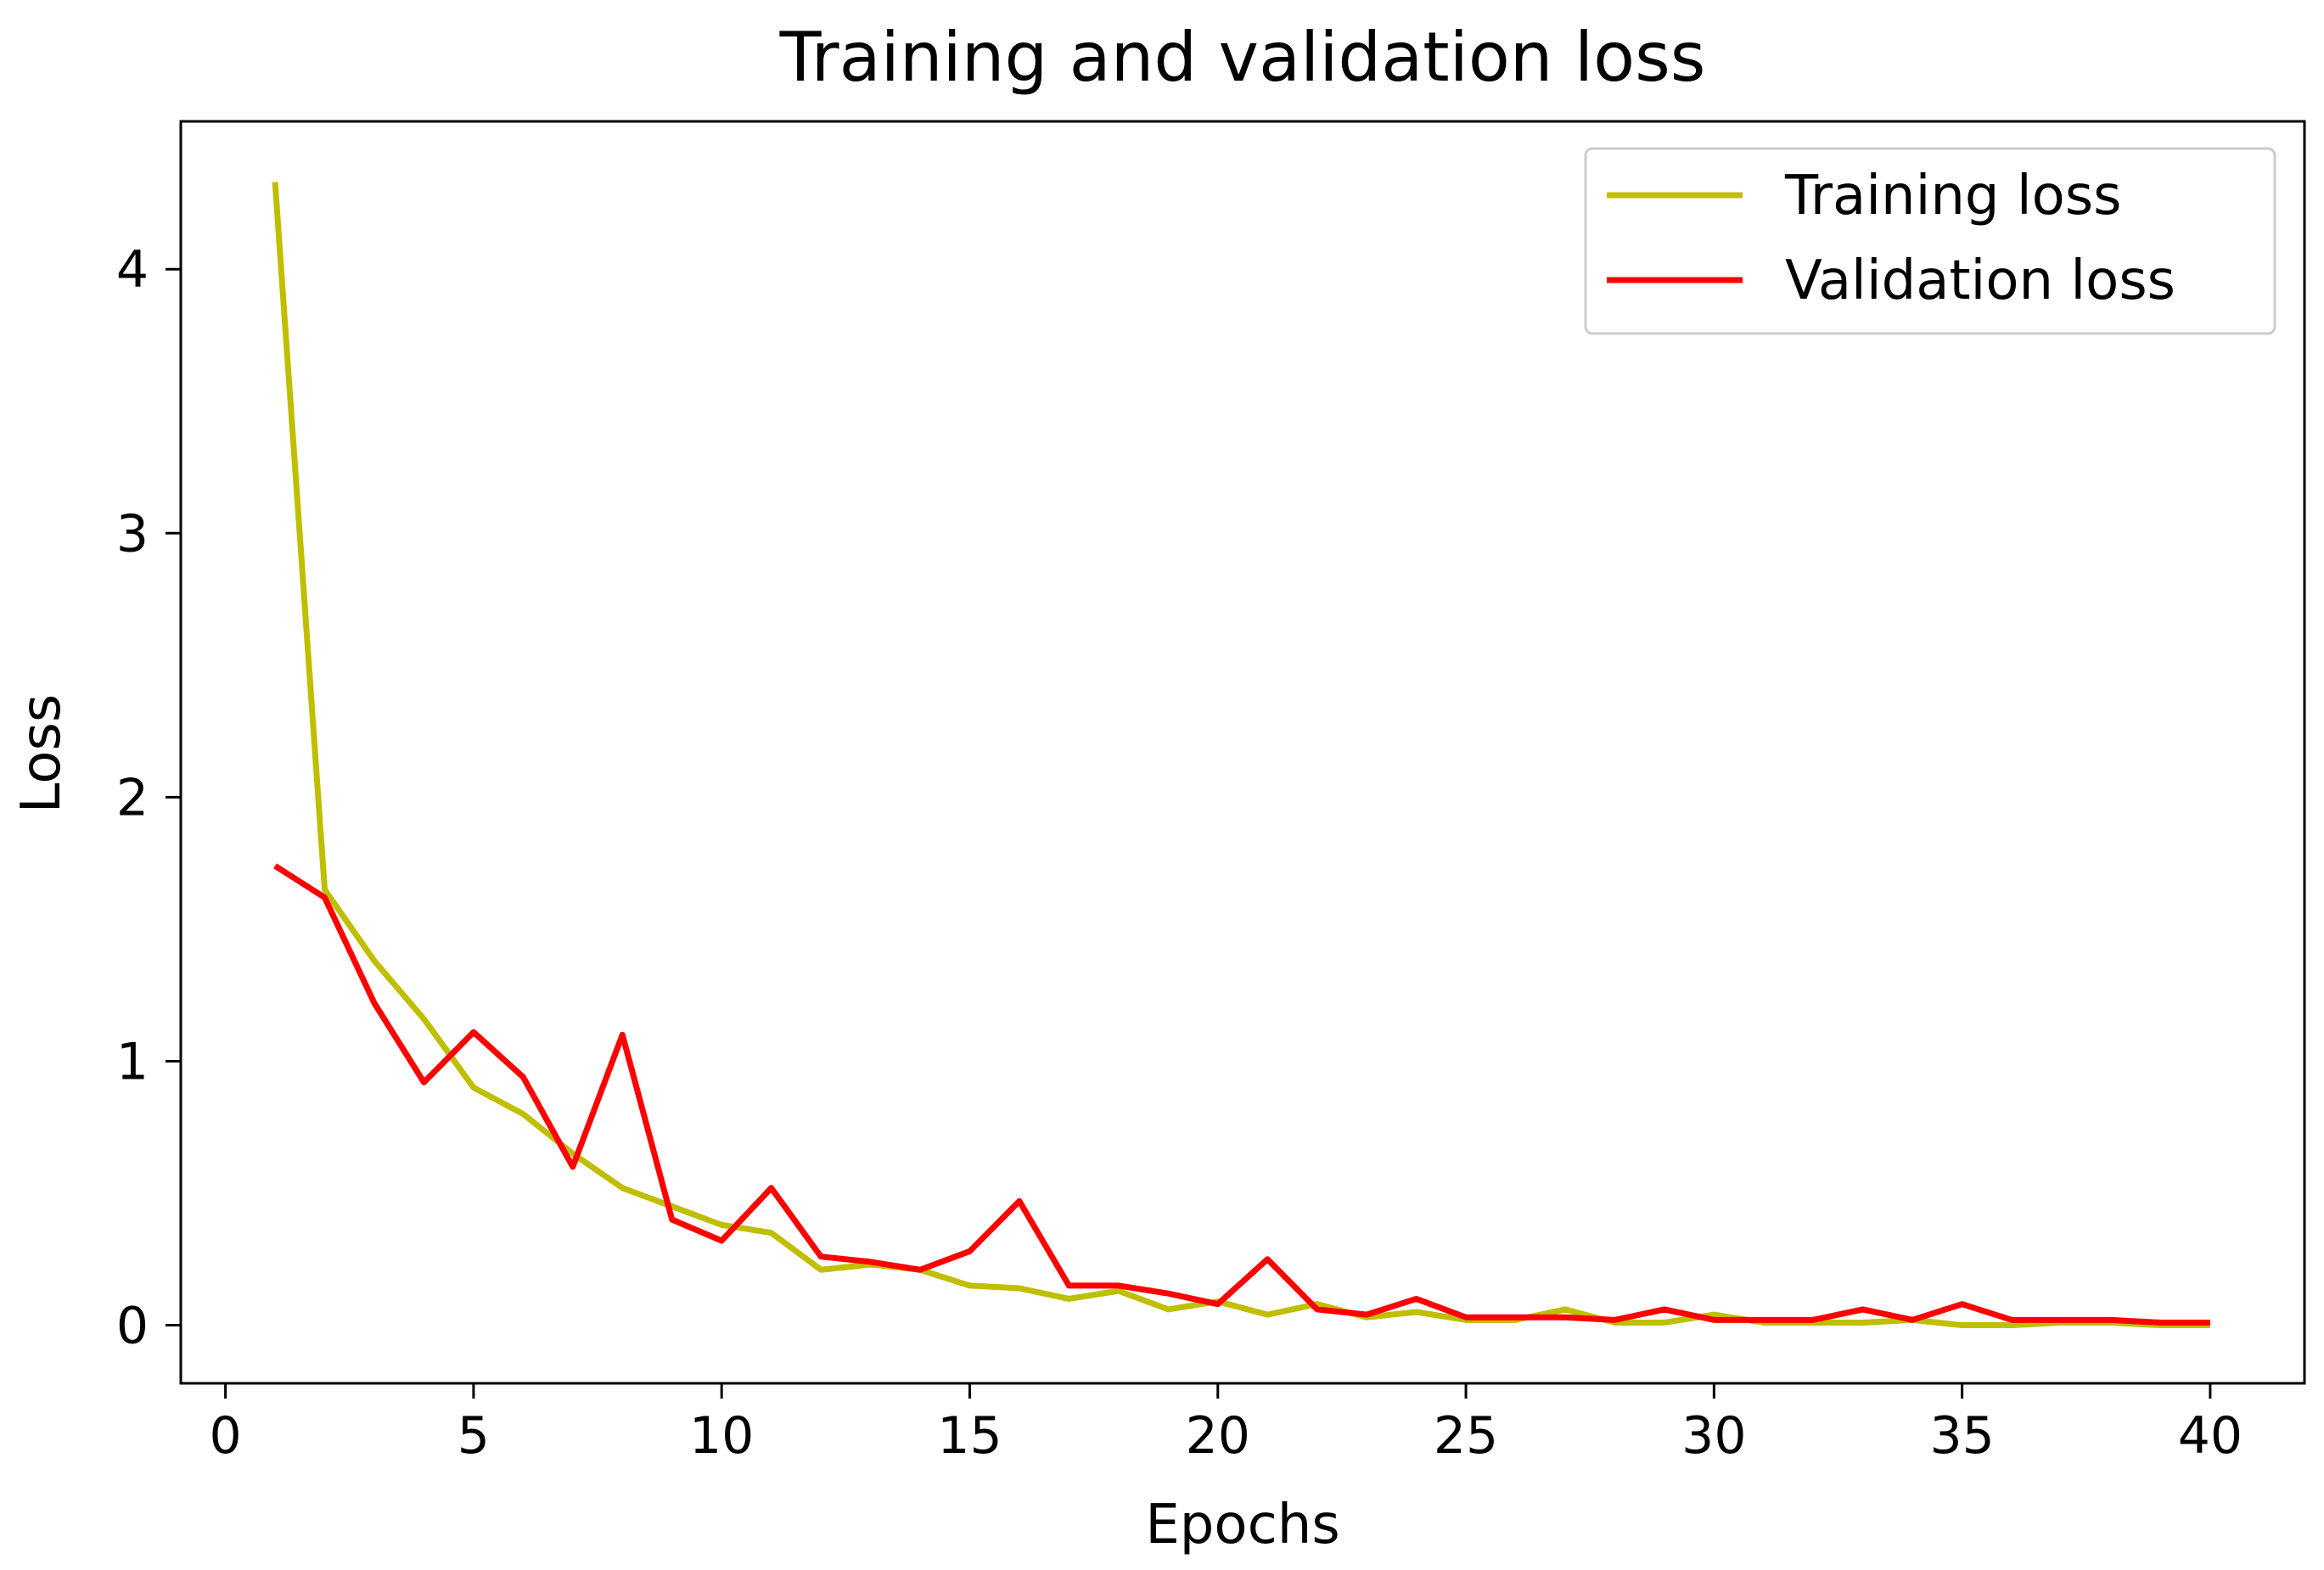 This screenshot has height=1570, width=2324. I want to click on legend-label-validation-loss: Validation loss, so click(1980, 281).